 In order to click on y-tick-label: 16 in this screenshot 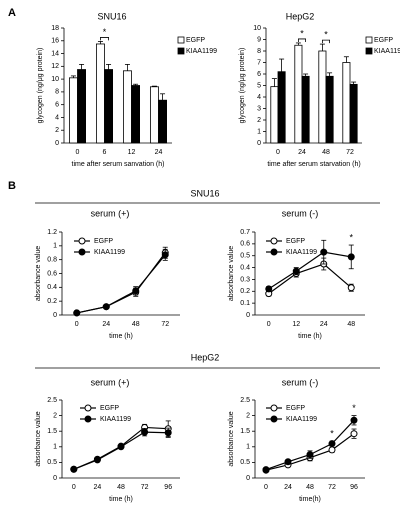, I will do `click(55, 41)`.